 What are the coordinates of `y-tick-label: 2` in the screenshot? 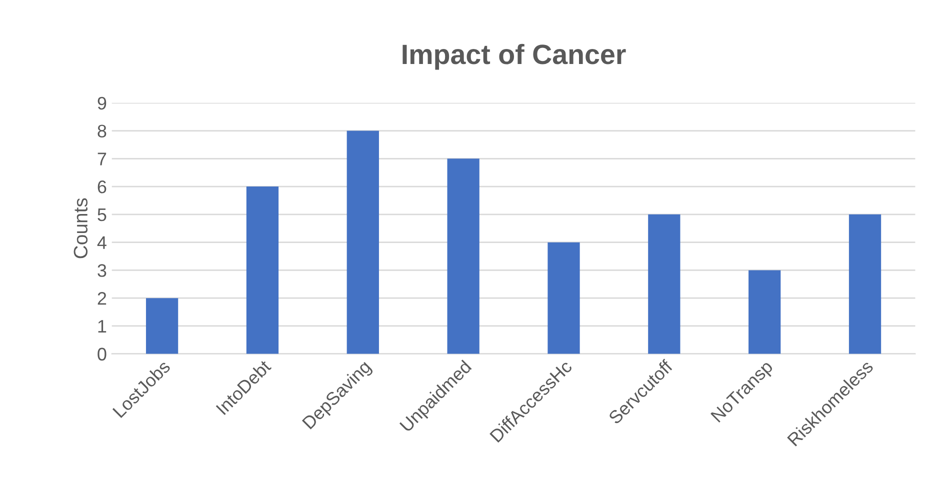 It's located at (102, 298).